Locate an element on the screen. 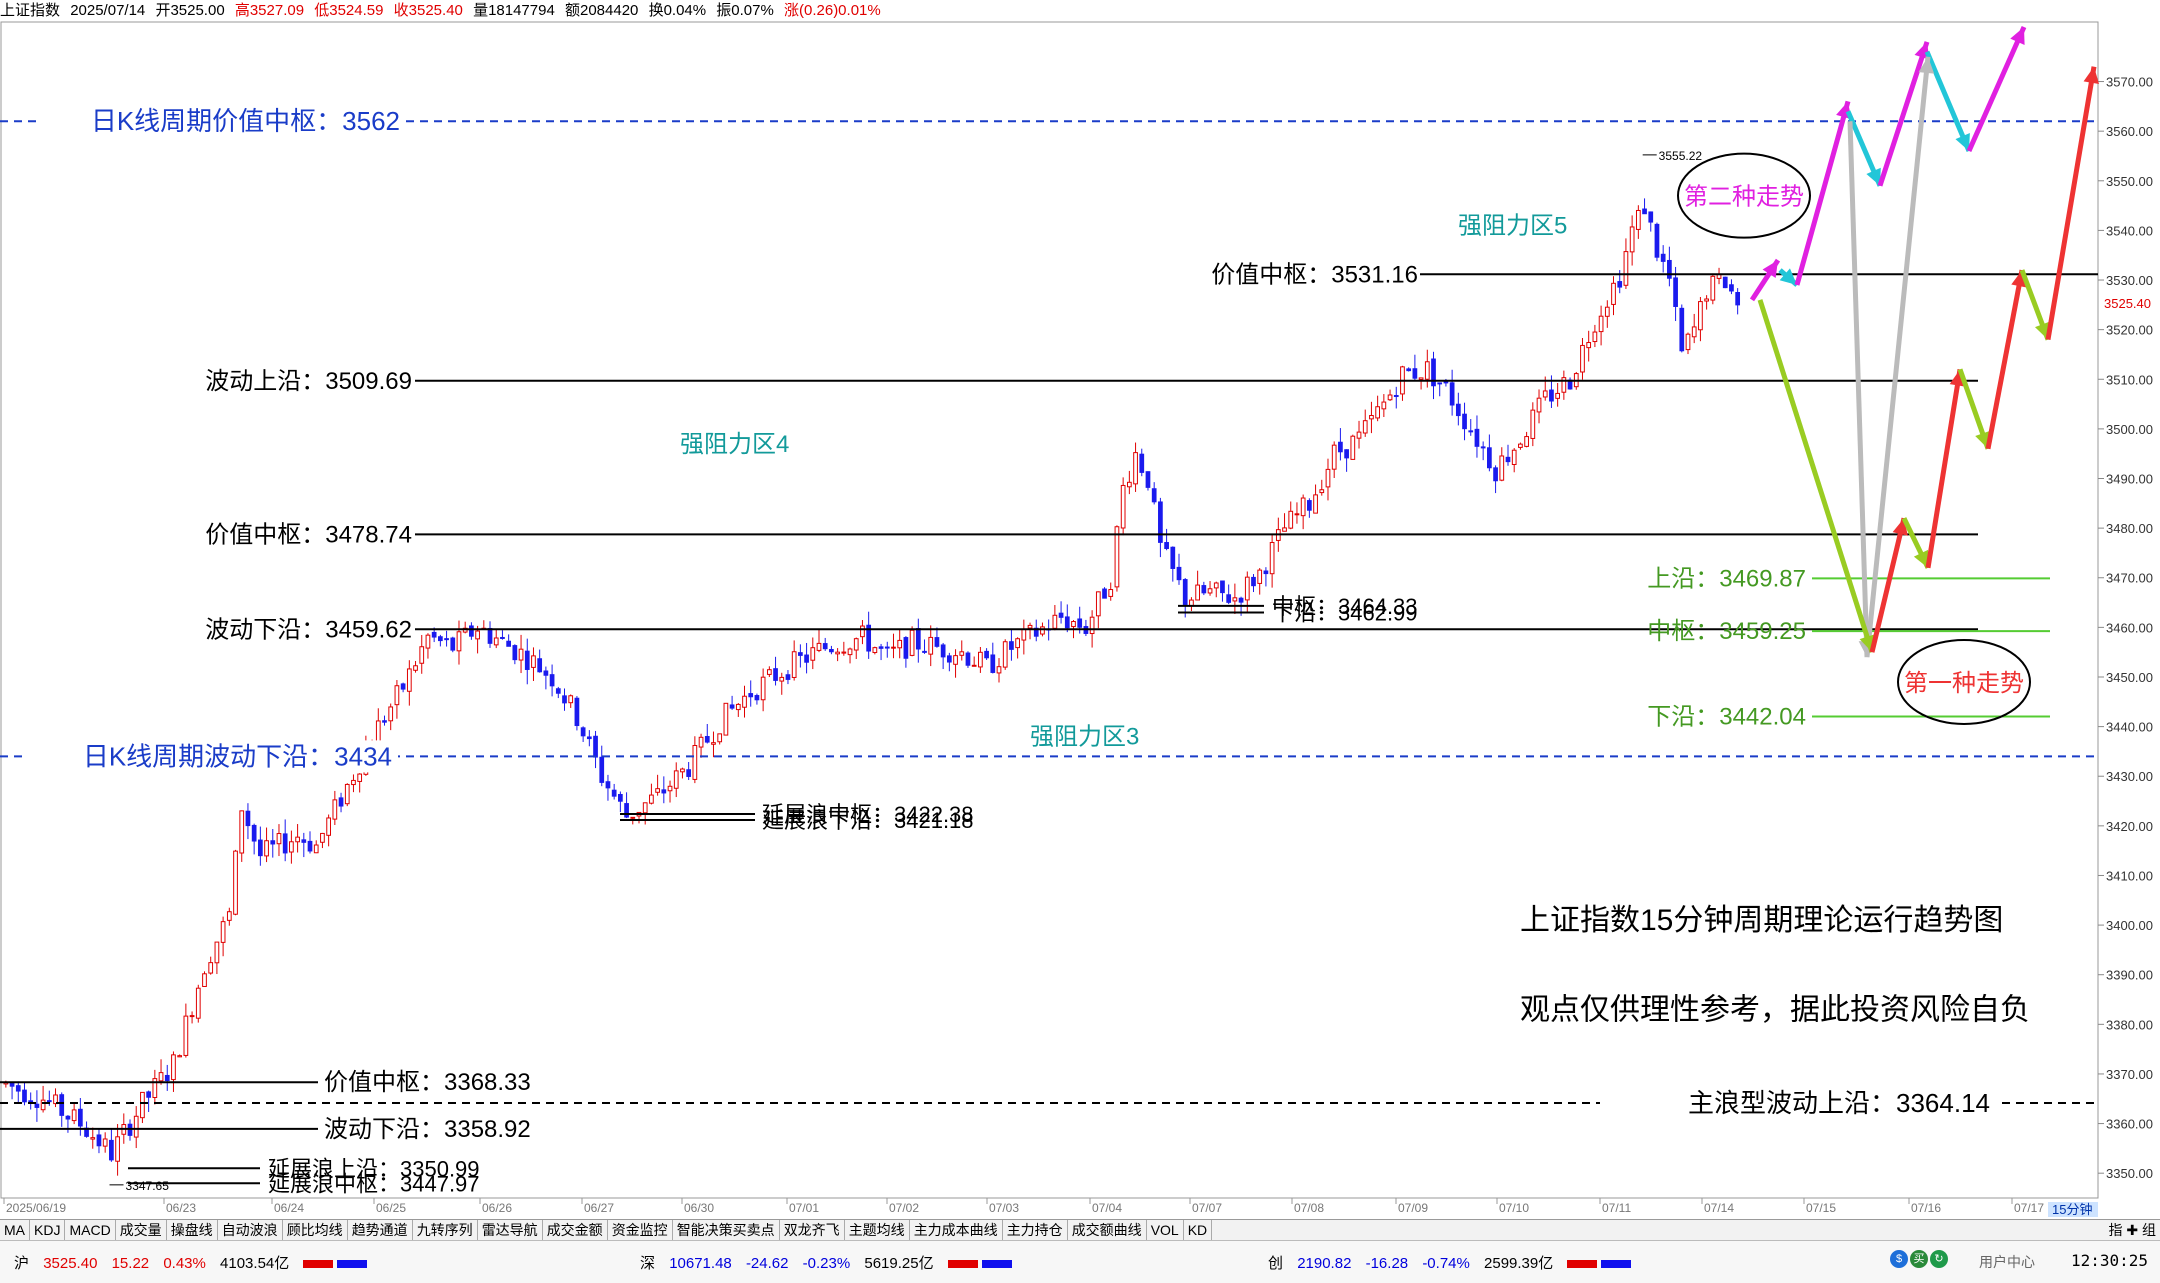  tab-2: MACD is located at coordinates (90, 1230).